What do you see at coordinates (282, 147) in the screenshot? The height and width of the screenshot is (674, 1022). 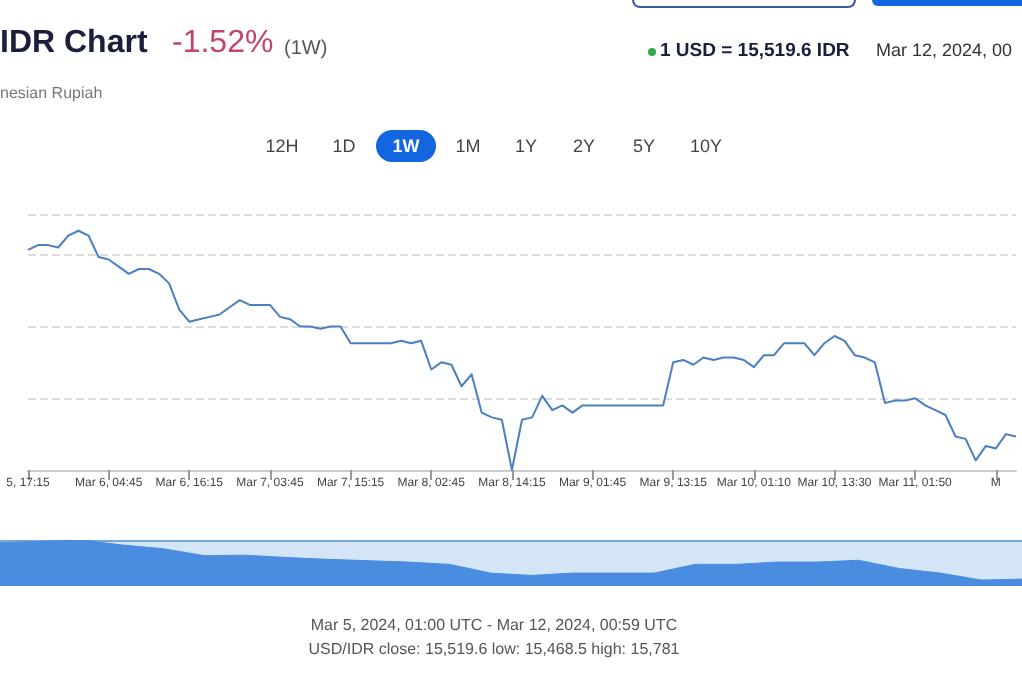 I see `text: 12H` at bounding box center [282, 147].